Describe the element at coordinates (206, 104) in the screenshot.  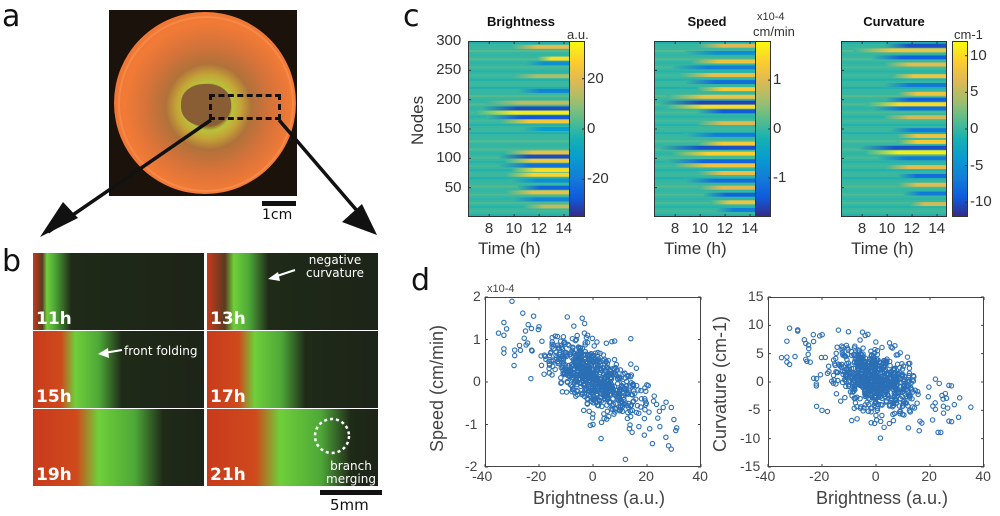
I see `dish-rim` at that location.